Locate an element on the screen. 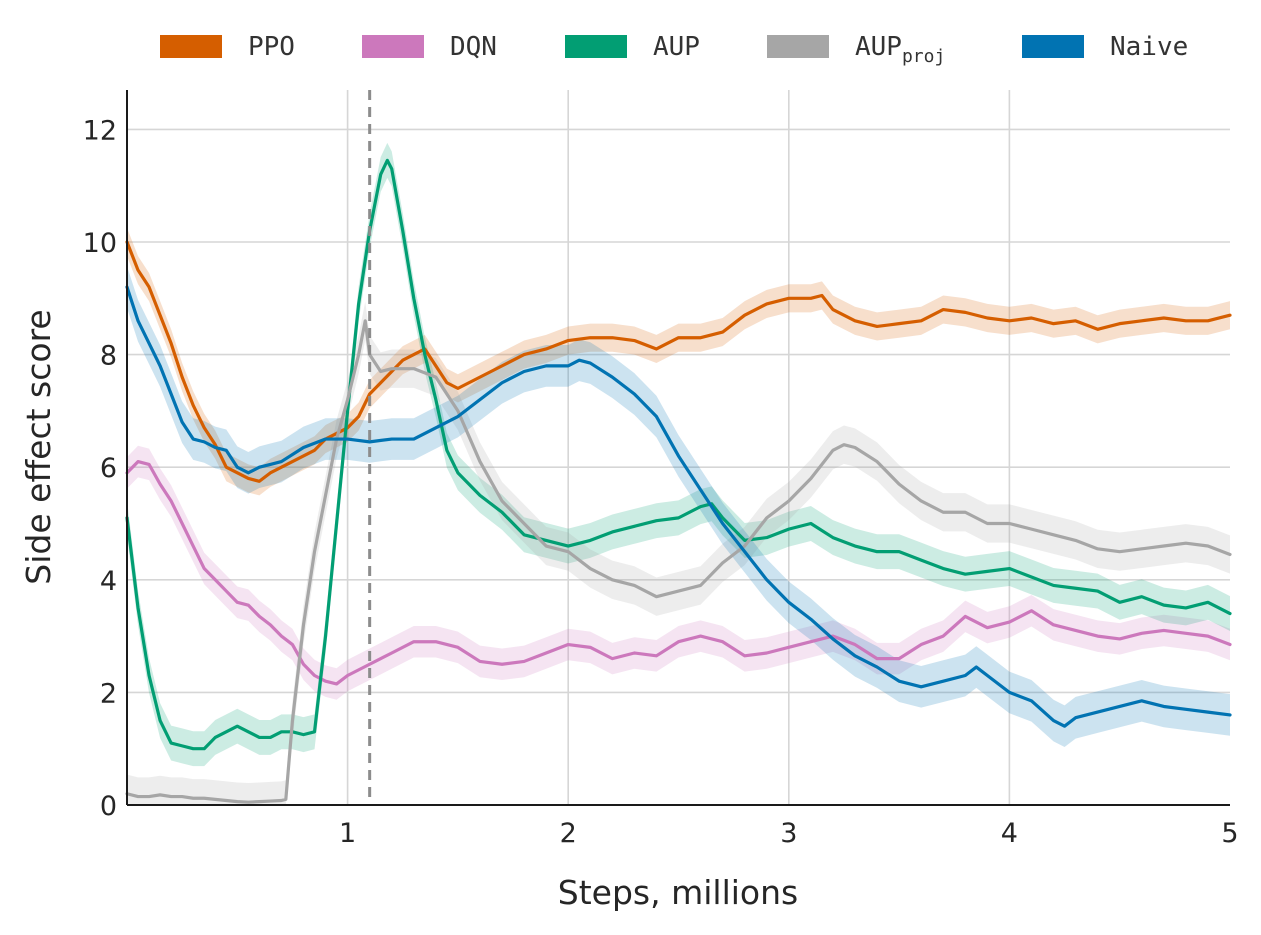  y-tick-label-2: 4 is located at coordinates (108, 581).